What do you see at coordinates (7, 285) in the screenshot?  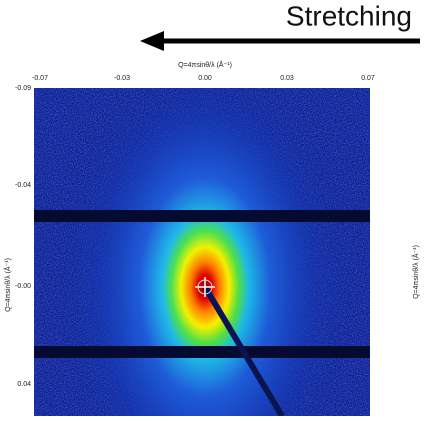 I see `y-axis-label: Q=4πsinθ/λ (Å⁻¹)` at bounding box center [7, 285].